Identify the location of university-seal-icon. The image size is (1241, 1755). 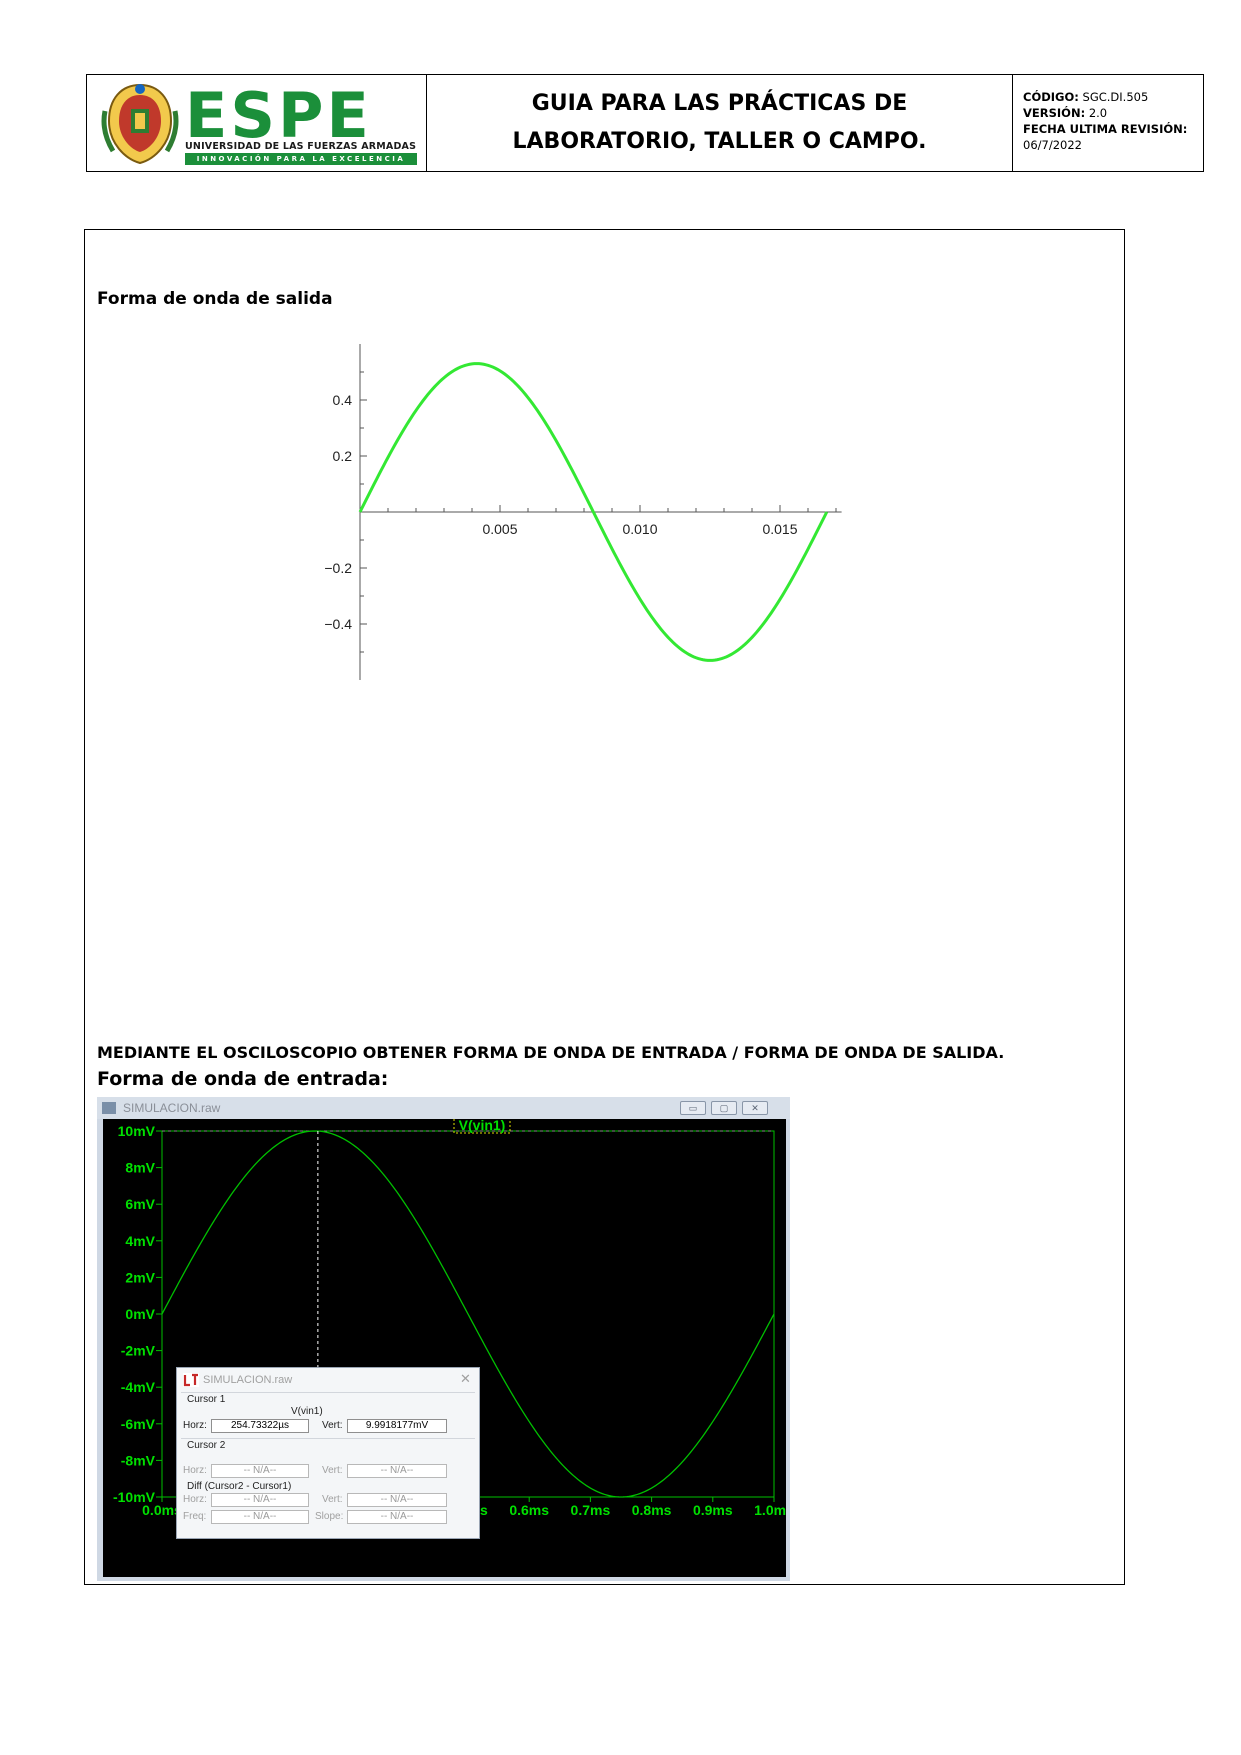
(140, 124).